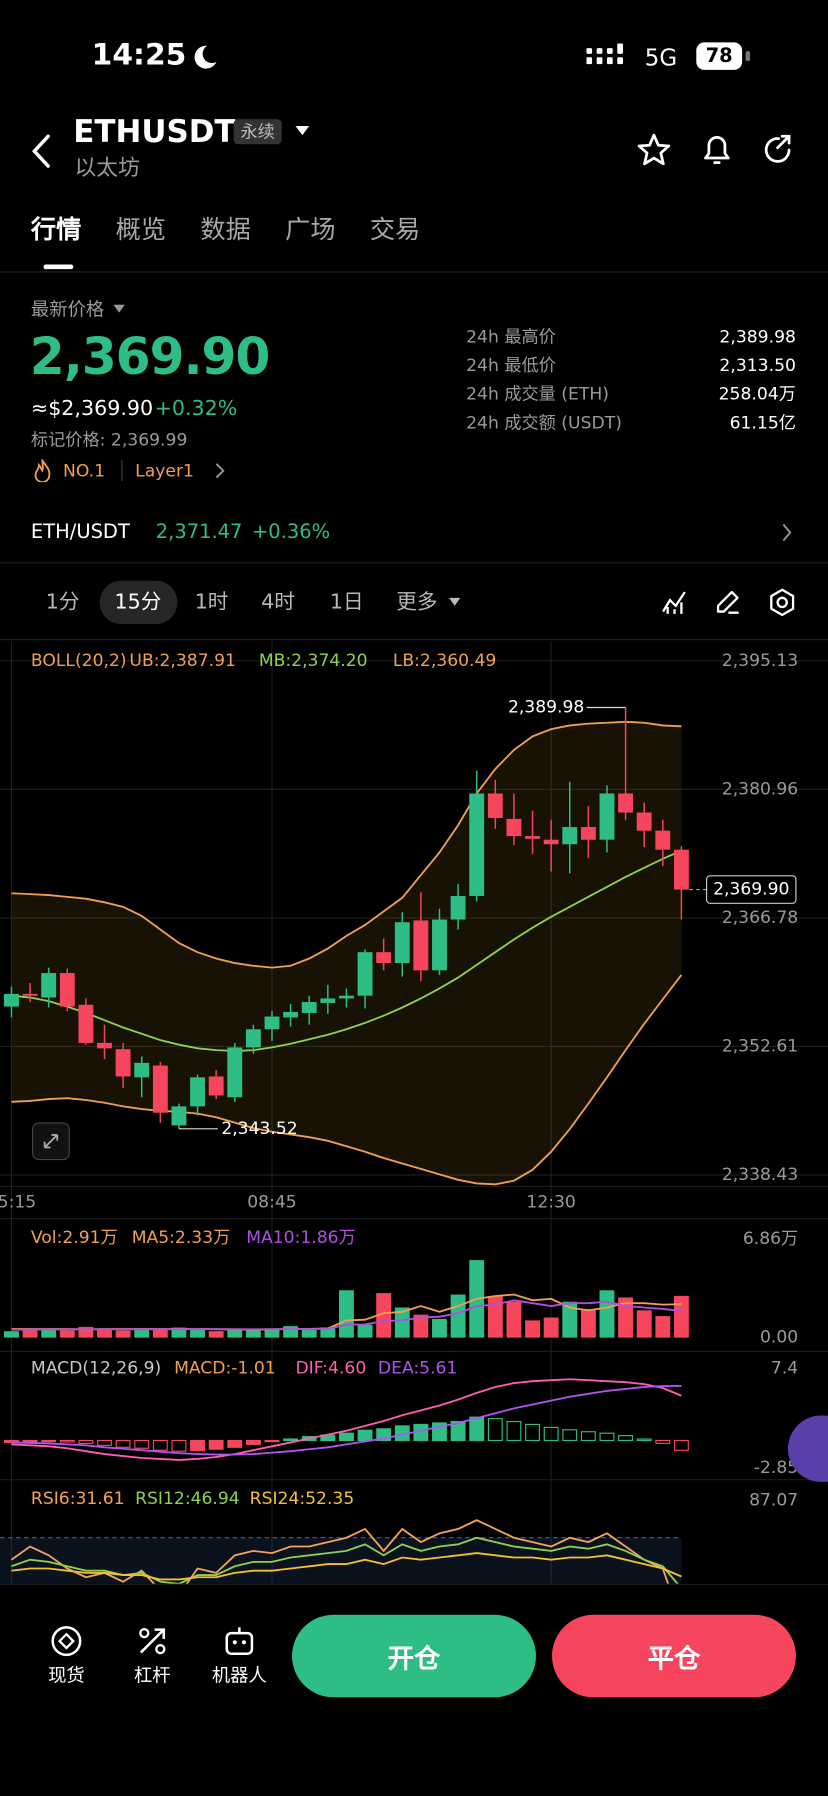 This screenshot has height=1796, width=828. Describe the element at coordinates (239, 1641) in the screenshot. I see `bot-icon` at that location.